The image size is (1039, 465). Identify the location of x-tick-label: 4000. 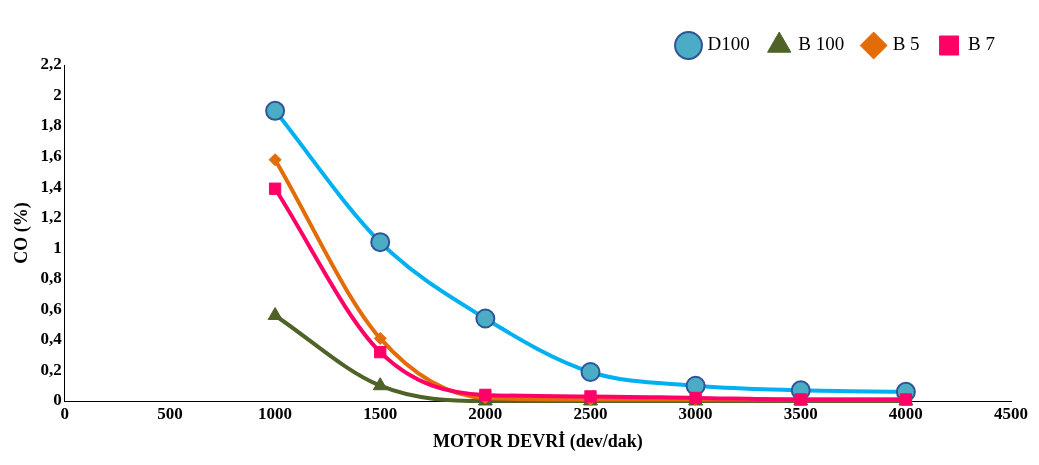
(905, 413).